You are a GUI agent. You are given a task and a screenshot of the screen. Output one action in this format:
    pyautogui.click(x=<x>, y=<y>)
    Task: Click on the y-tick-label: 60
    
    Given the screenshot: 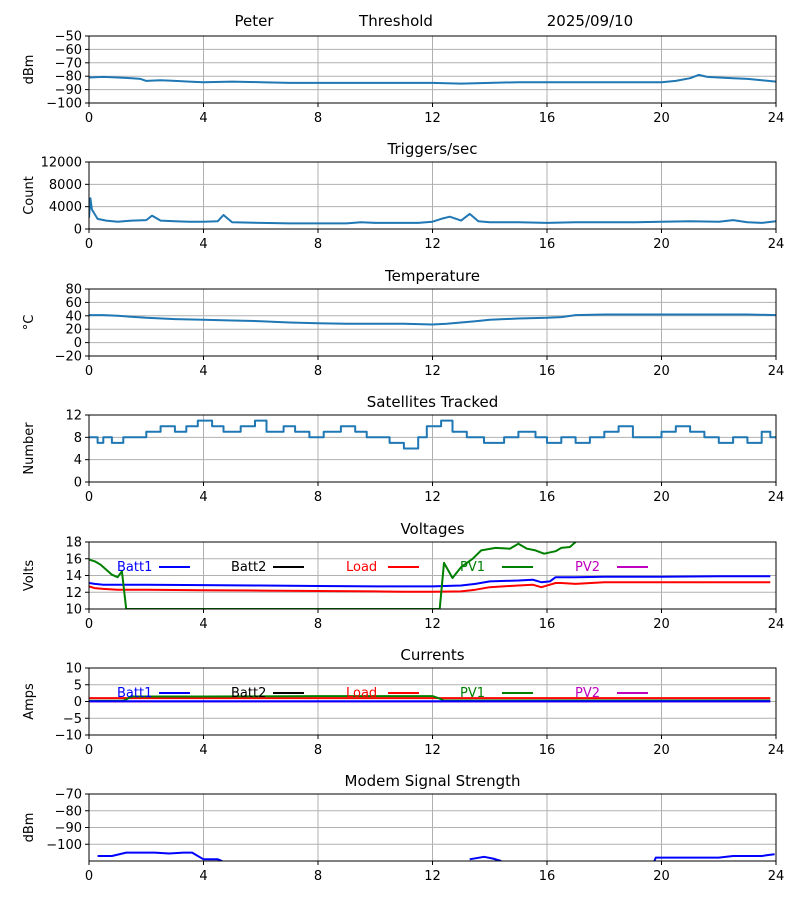 What is the action you would take?
    pyautogui.click(x=73, y=303)
    